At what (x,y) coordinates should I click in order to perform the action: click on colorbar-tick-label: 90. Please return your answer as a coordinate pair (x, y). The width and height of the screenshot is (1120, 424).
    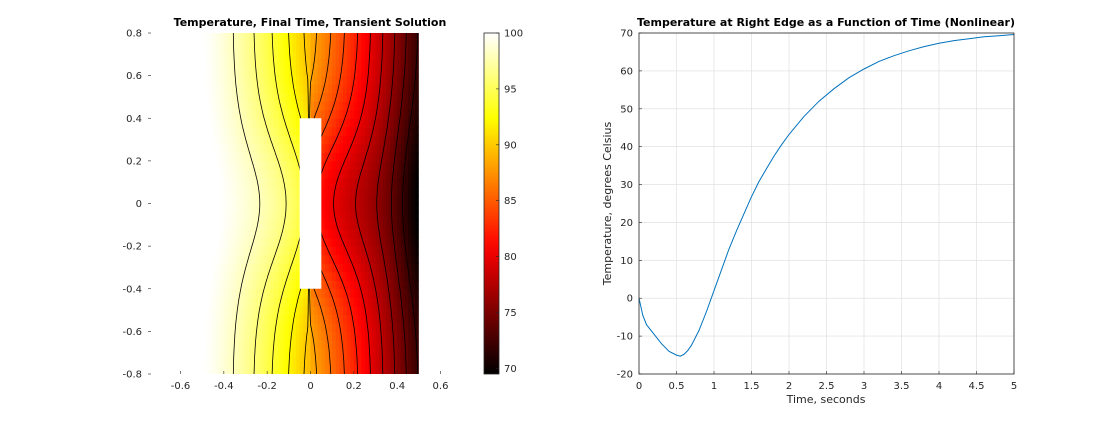
    Looking at the image, I should click on (510, 145).